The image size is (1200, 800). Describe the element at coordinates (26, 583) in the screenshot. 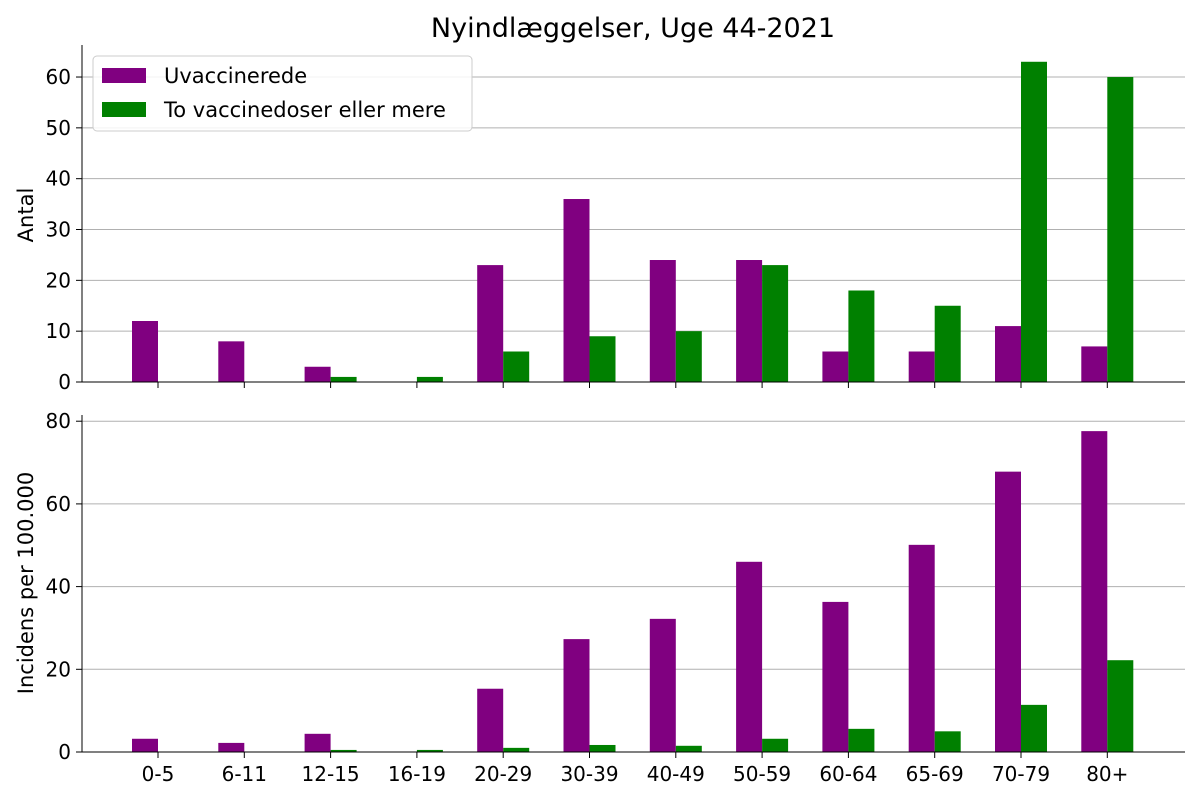

I see `y-axis-label: Incidens per 100.000` at that location.